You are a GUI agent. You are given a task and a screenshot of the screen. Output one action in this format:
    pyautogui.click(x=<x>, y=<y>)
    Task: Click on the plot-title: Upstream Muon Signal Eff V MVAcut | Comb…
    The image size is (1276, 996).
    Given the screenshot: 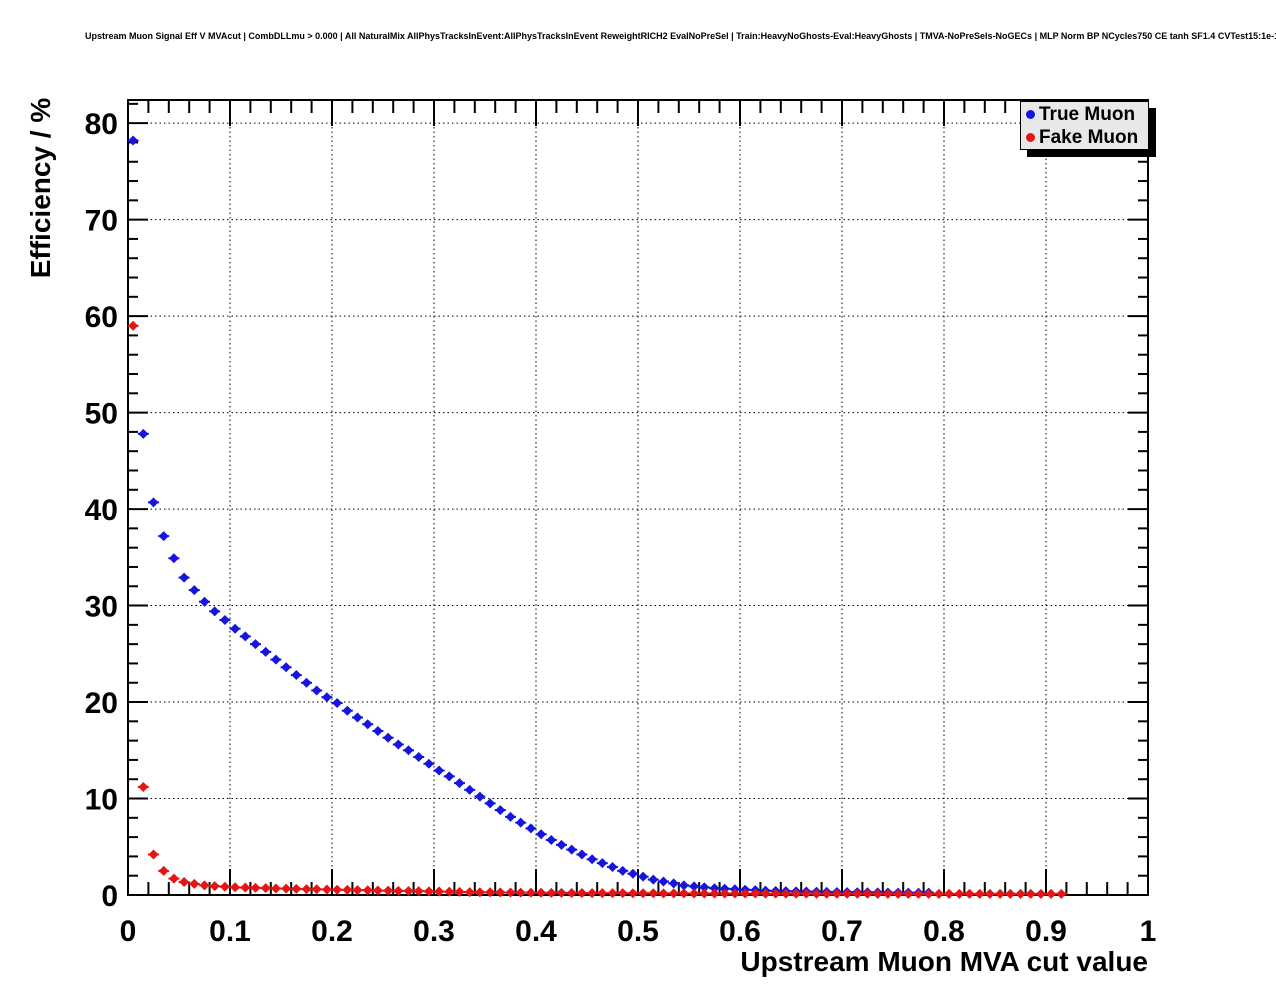 What is the action you would take?
    pyautogui.click(x=680, y=36)
    